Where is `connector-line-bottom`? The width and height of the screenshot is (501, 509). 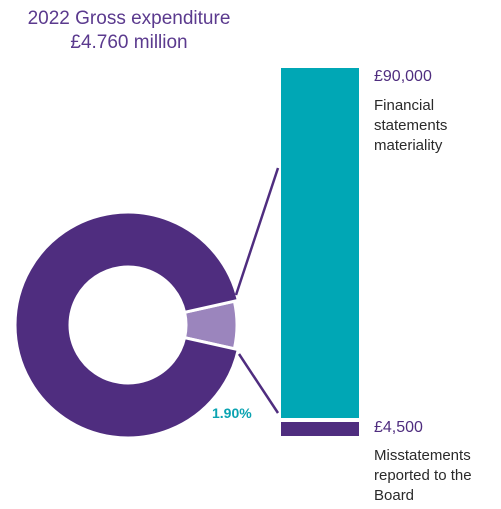 connector-line-bottom is located at coordinates (258, 383).